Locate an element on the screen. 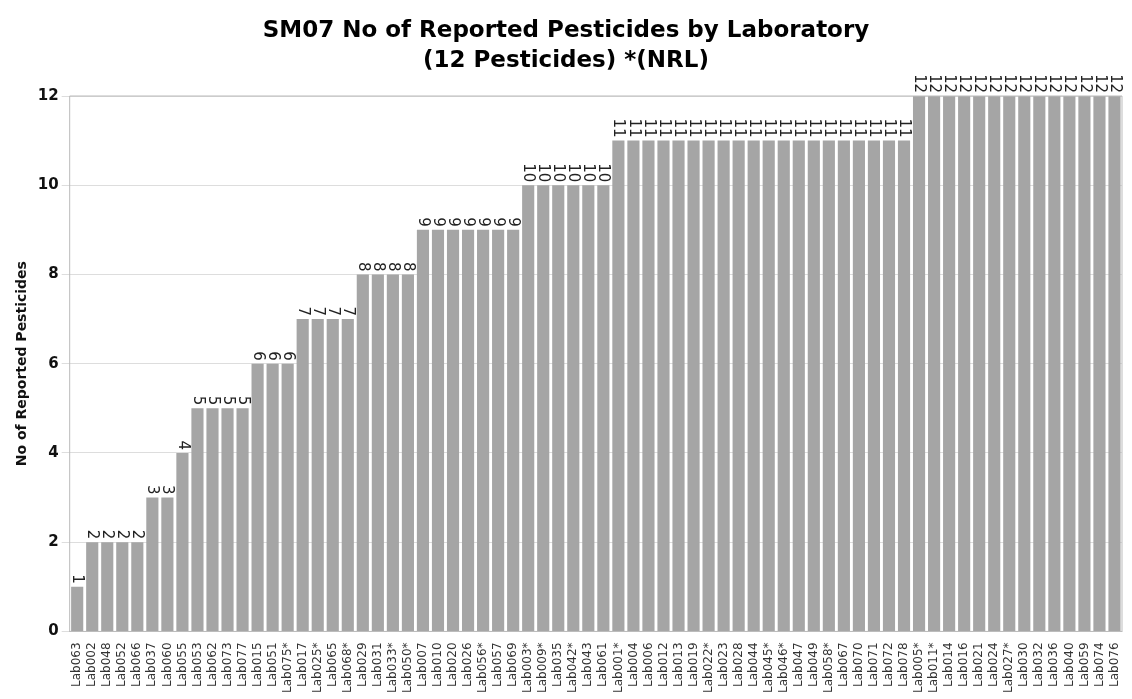  data-label: 6 is located at coordinates (258, 356).